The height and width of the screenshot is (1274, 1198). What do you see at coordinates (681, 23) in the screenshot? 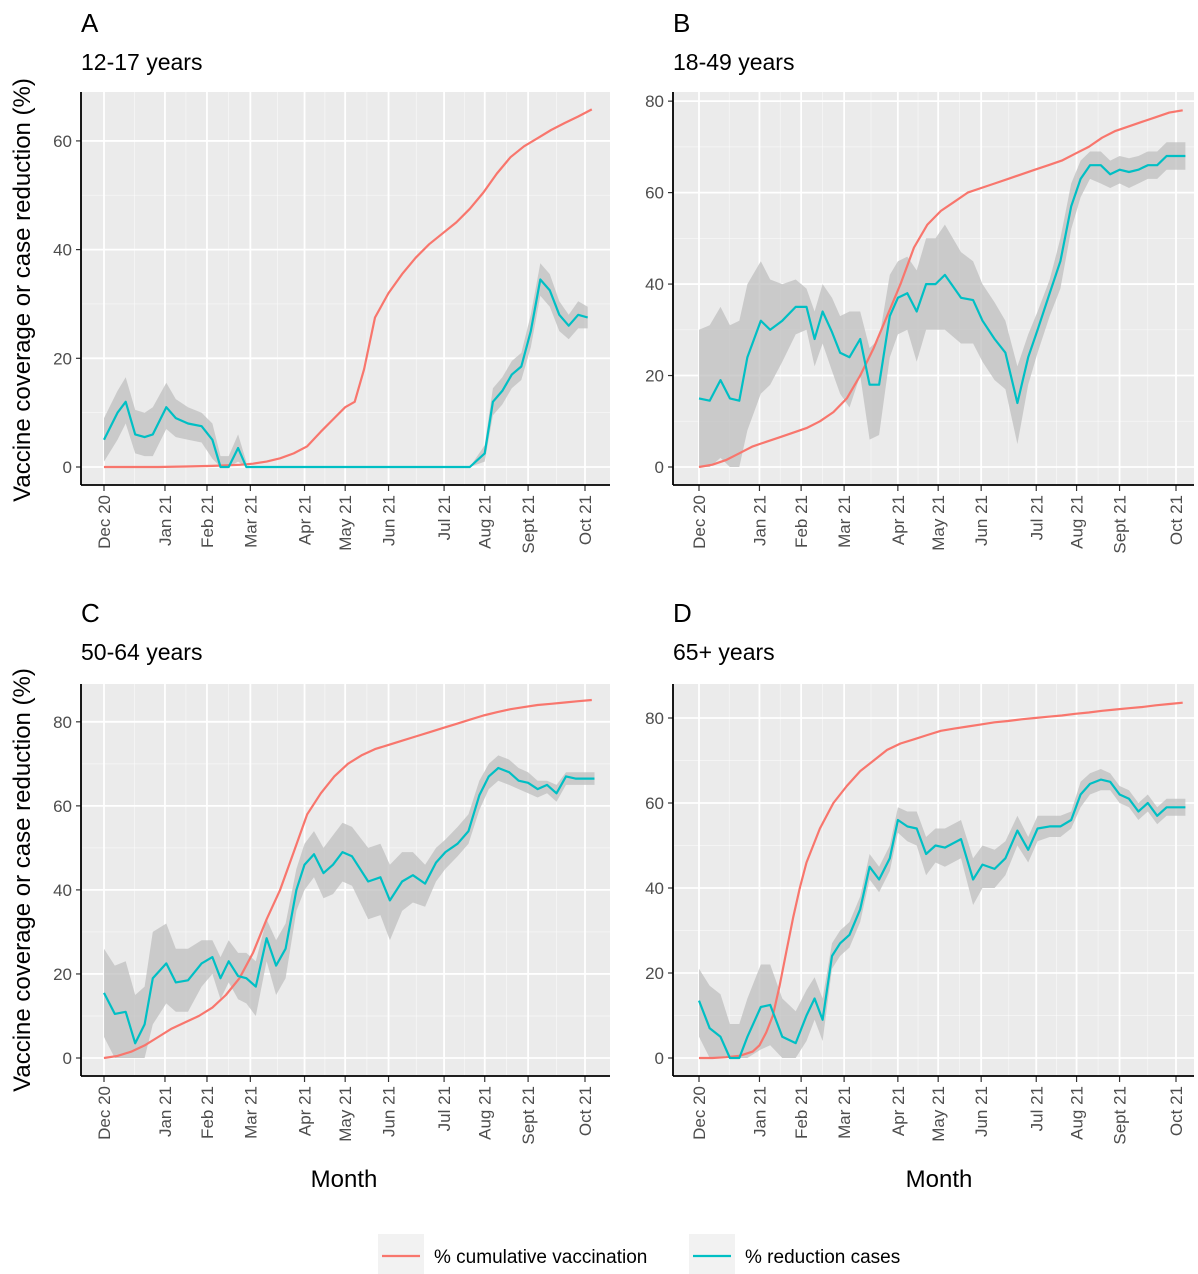
I see `panel-letter: B` at bounding box center [681, 23].